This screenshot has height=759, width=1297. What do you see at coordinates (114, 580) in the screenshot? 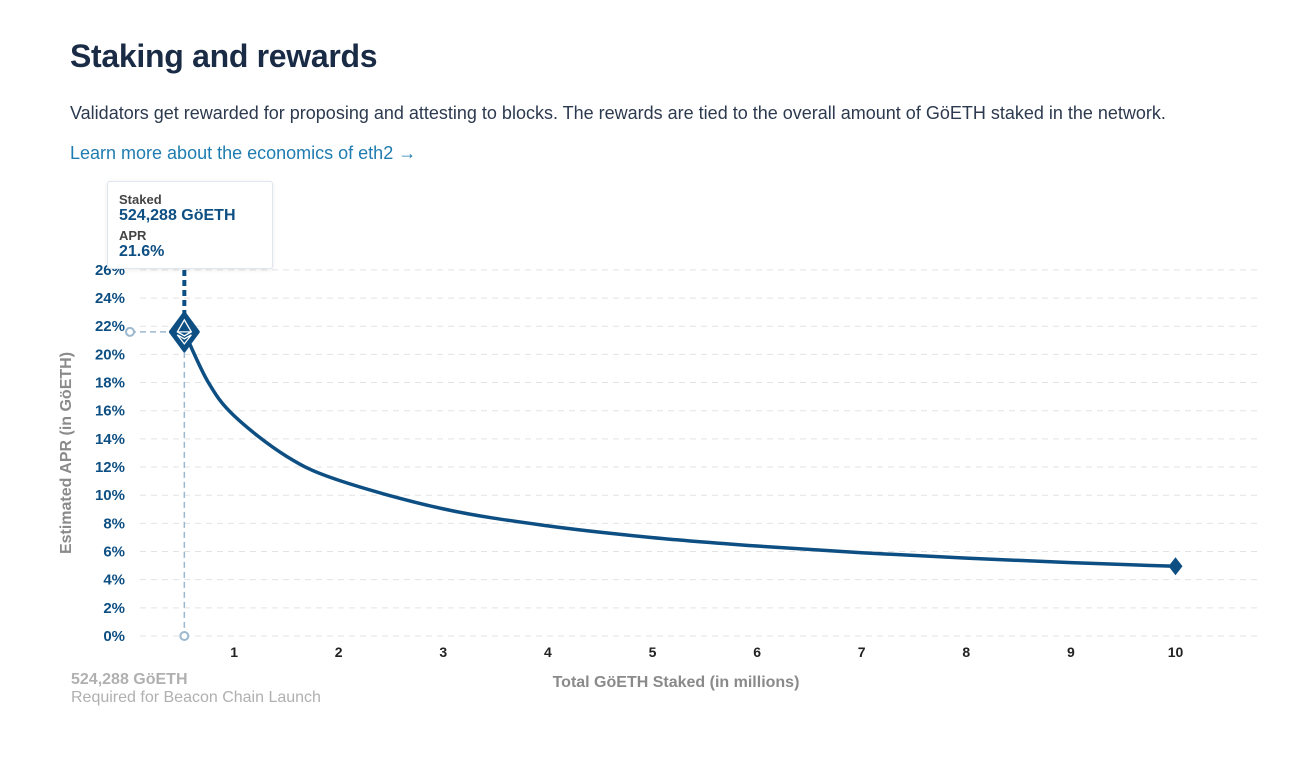
I see `y-tick-label: 4%` at bounding box center [114, 580].